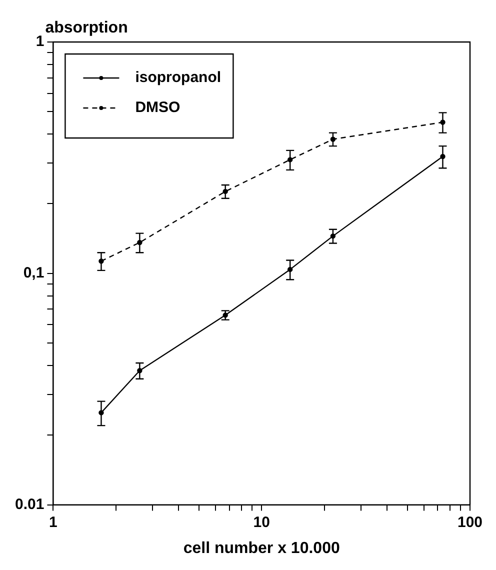 The height and width of the screenshot is (570, 496). I want to click on legend-label: DMSO, so click(158, 107).